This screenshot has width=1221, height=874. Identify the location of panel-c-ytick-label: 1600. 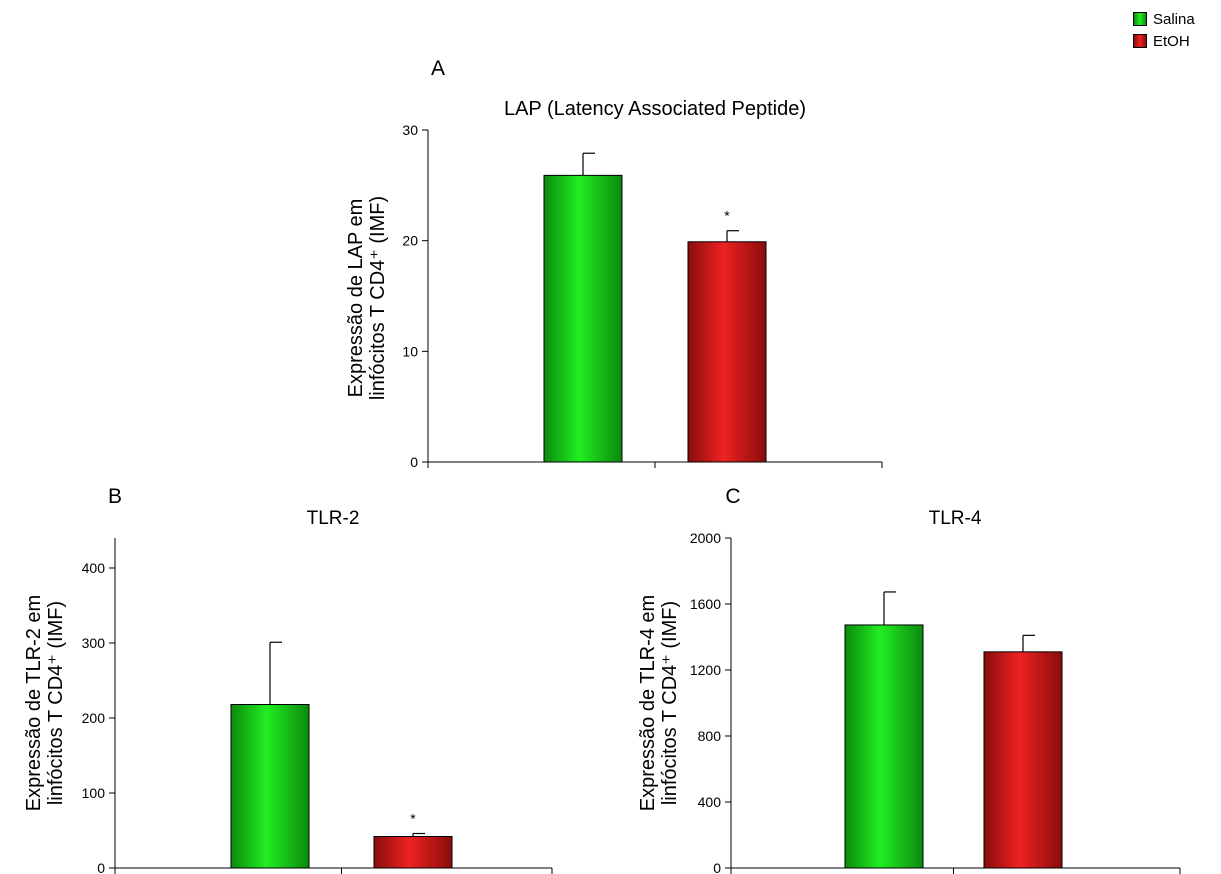
(705, 604).